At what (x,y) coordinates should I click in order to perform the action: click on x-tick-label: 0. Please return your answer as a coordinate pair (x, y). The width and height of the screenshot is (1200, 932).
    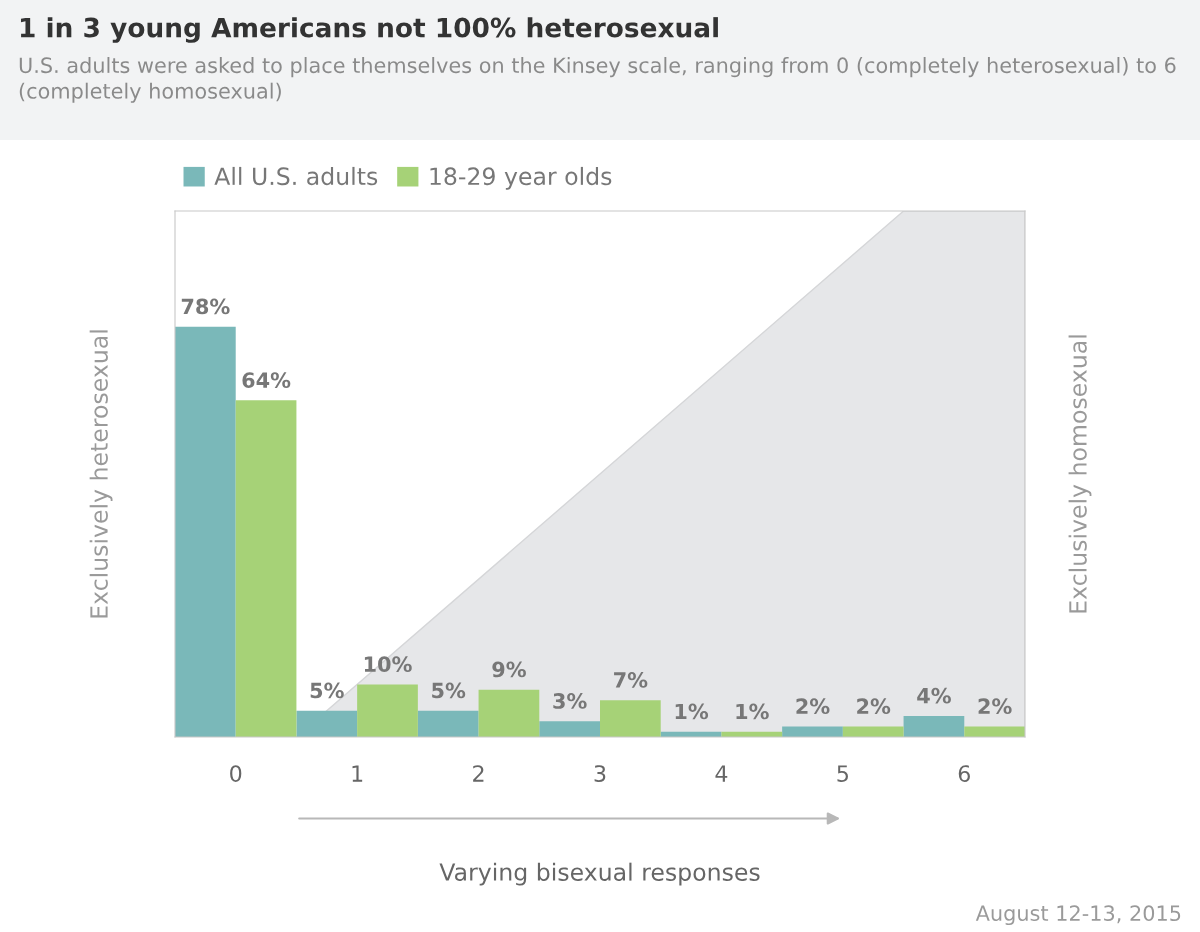
    Looking at the image, I should click on (236, 773).